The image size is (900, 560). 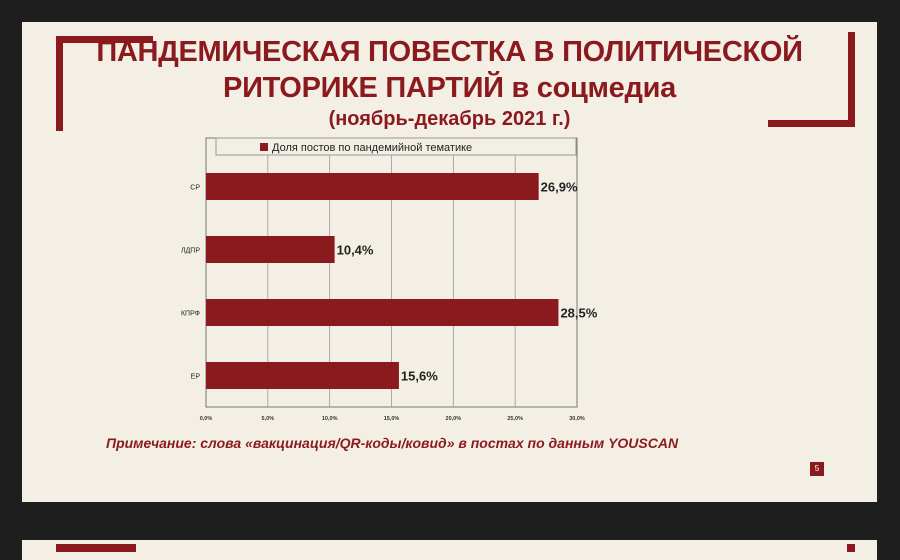 What do you see at coordinates (96, 548) in the screenshot?
I see `next-slide-bracket-left` at bounding box center [96, 548].